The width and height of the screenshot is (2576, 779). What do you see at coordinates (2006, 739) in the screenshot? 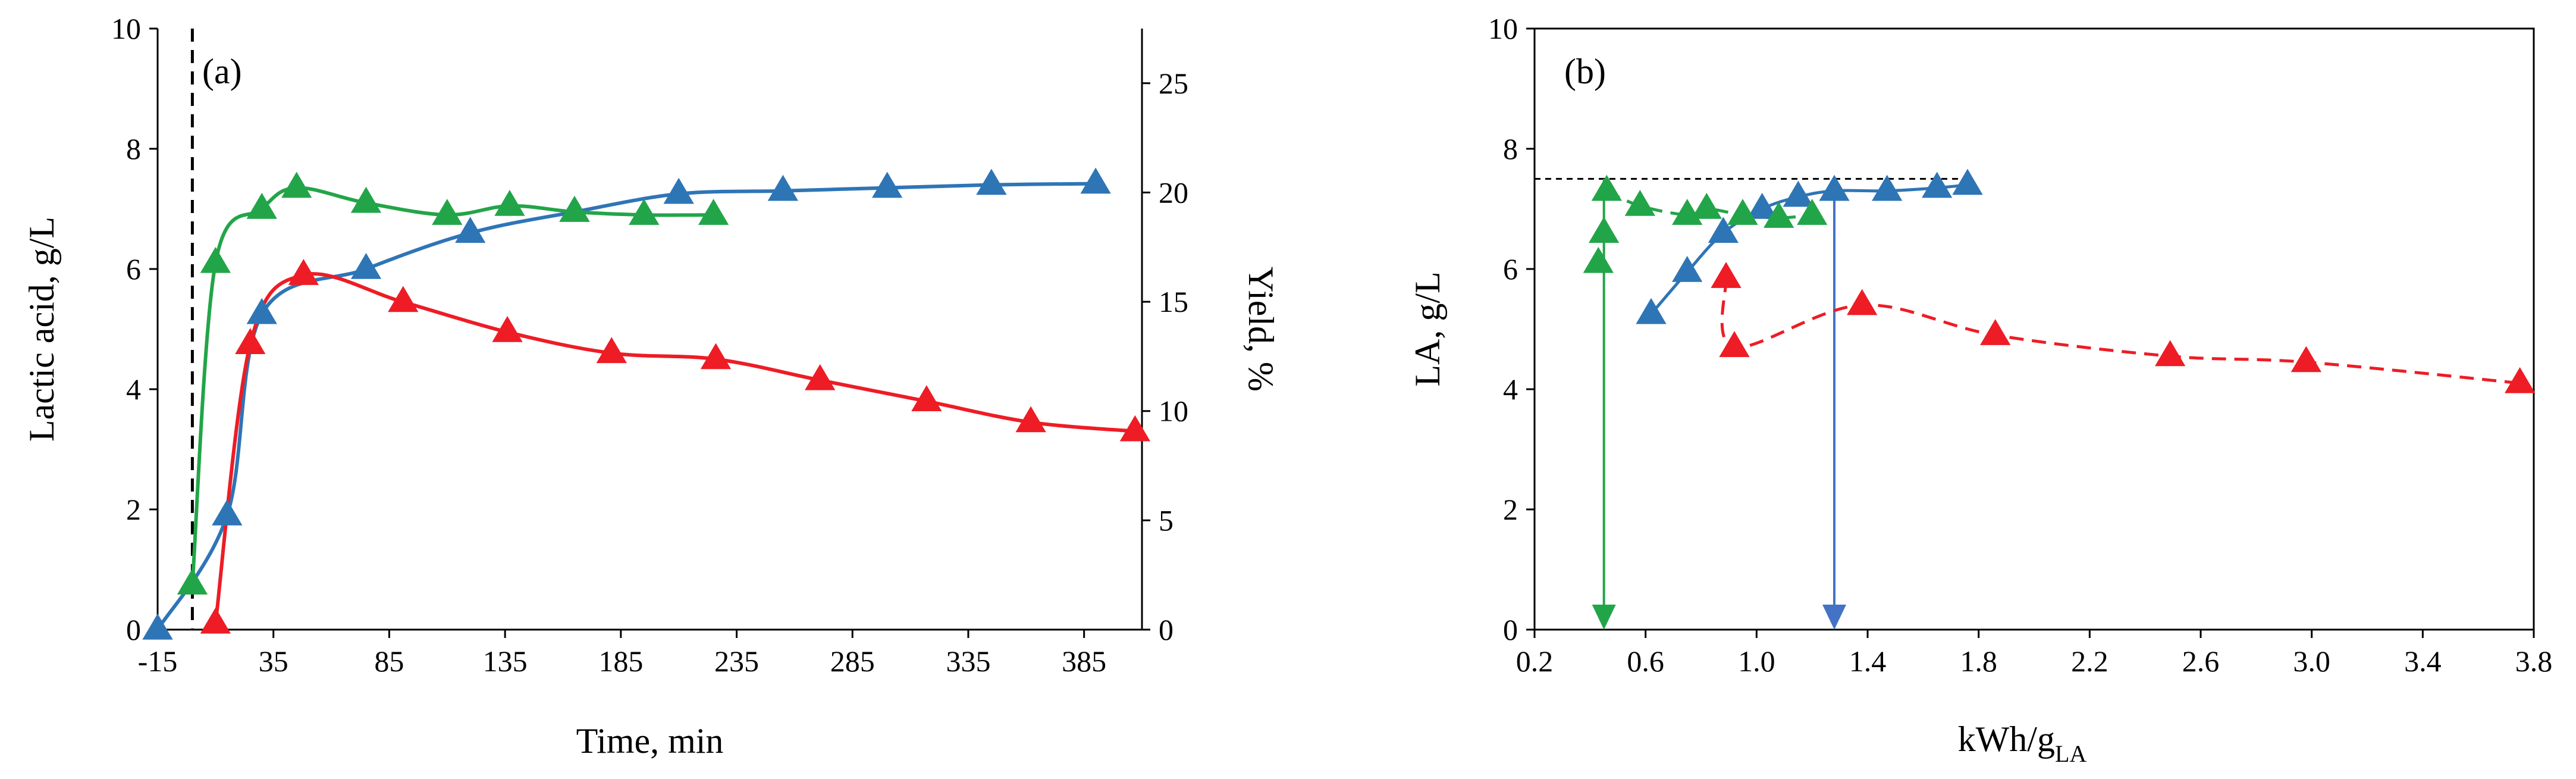
I see `x-axis-title-main: kWh/g` at bounding box center [2006, 739].